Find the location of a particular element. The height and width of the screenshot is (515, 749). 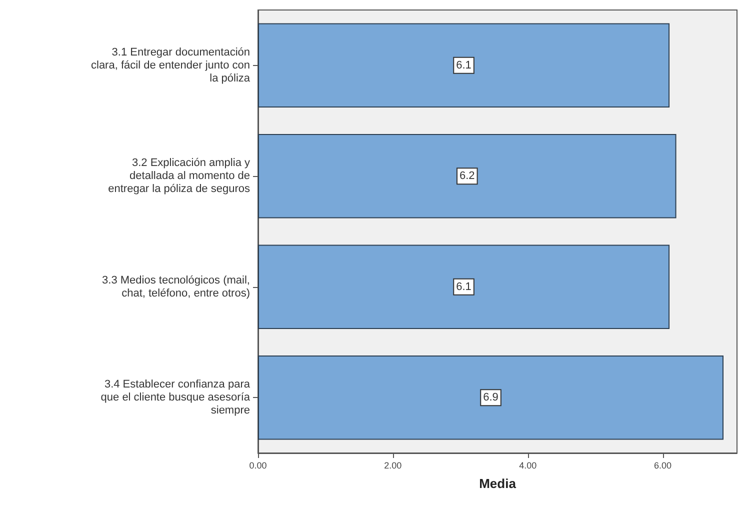

y-tick-label: 3.3 Medios tecnológicos (mail, chat, teléfono, entre otros) is located at coordinates (176, 287).